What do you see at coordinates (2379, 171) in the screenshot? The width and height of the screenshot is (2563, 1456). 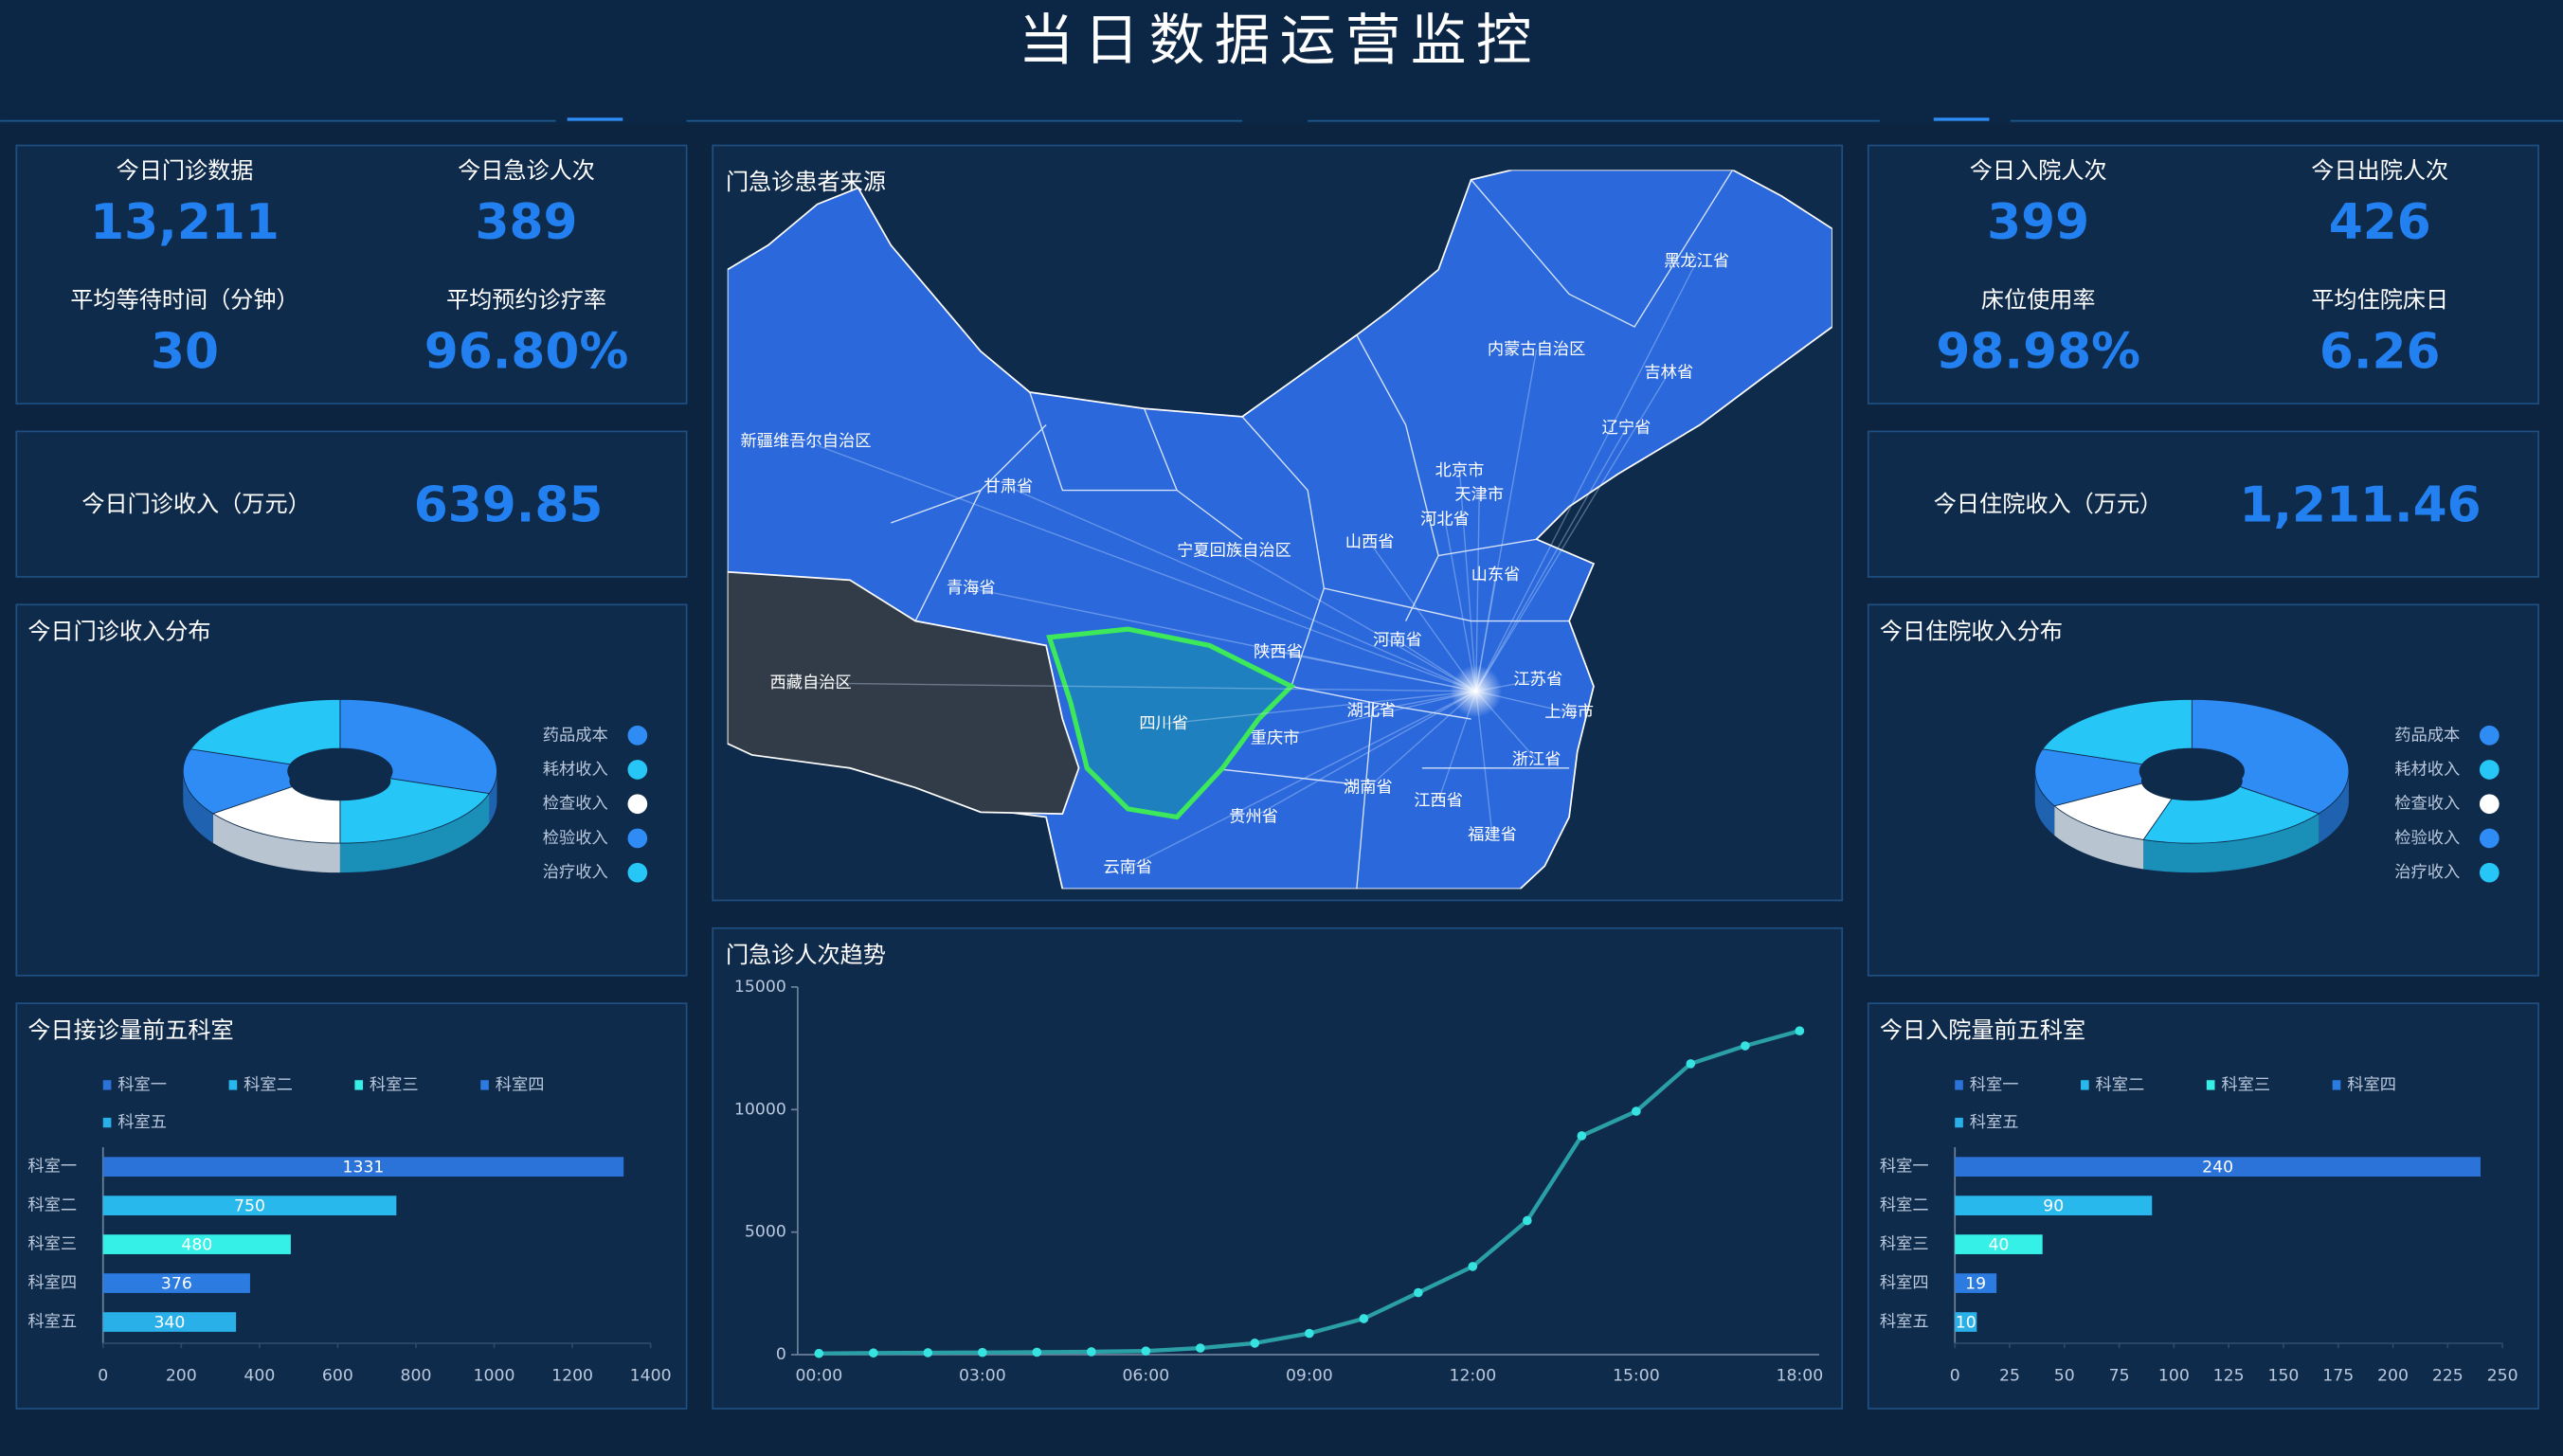 I see `kpi-label: 今日出院人次` at bounding box center [2379, 171].